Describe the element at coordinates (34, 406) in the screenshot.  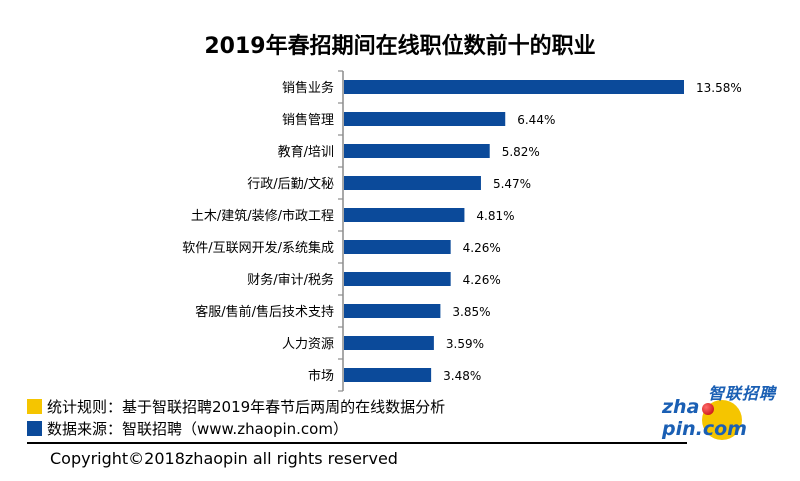
I see `yellow-swatch-icon` at that location.